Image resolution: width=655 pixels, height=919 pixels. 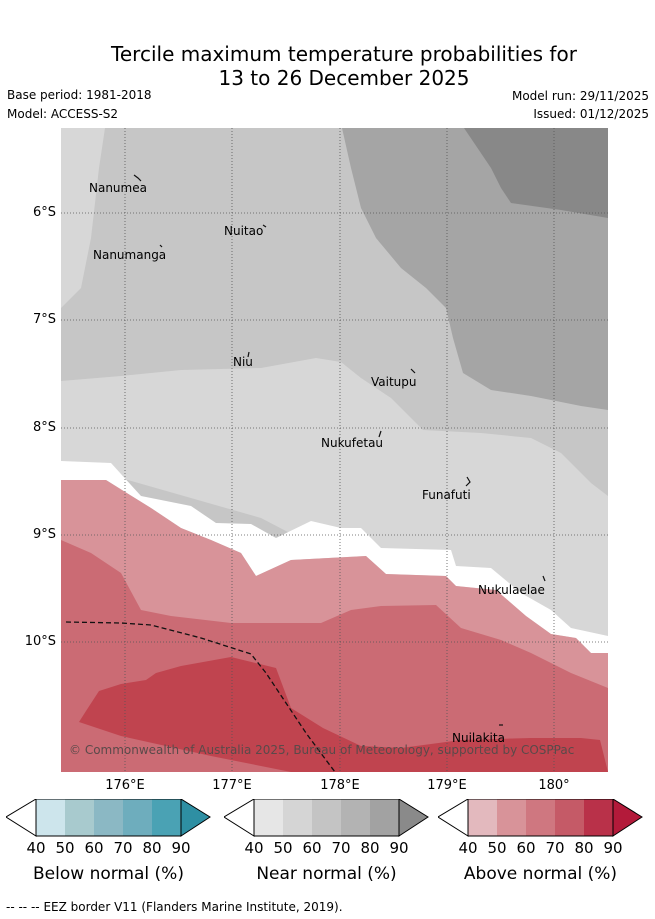 I want to click on colorbar-above-frame, so click(x=540, y=818).